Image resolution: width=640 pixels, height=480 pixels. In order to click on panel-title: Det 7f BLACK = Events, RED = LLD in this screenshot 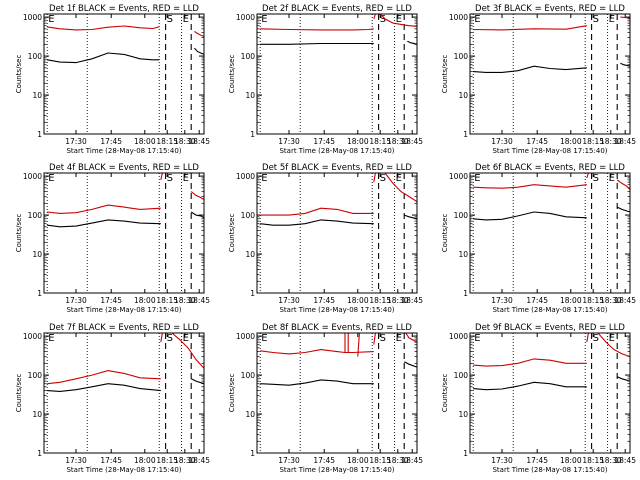, I will do `click(124, 328)`.